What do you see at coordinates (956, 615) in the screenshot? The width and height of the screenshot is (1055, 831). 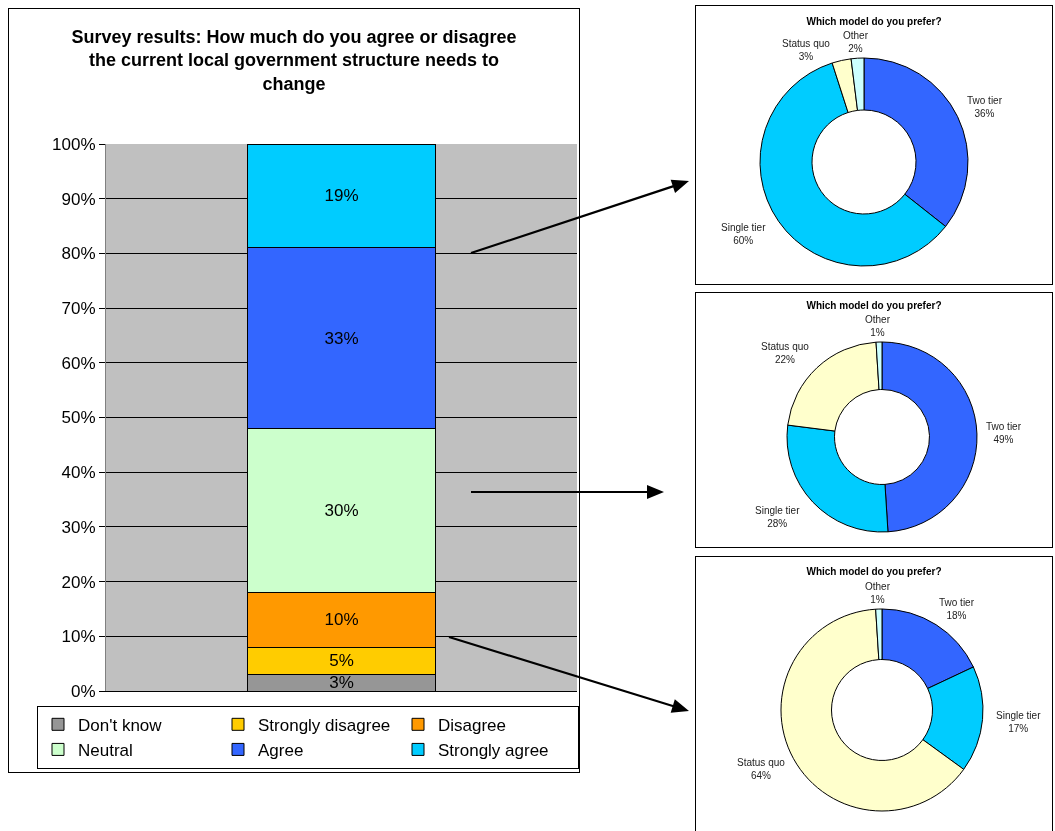 I see `data-label: 18%` at bounding box center [956, 615].